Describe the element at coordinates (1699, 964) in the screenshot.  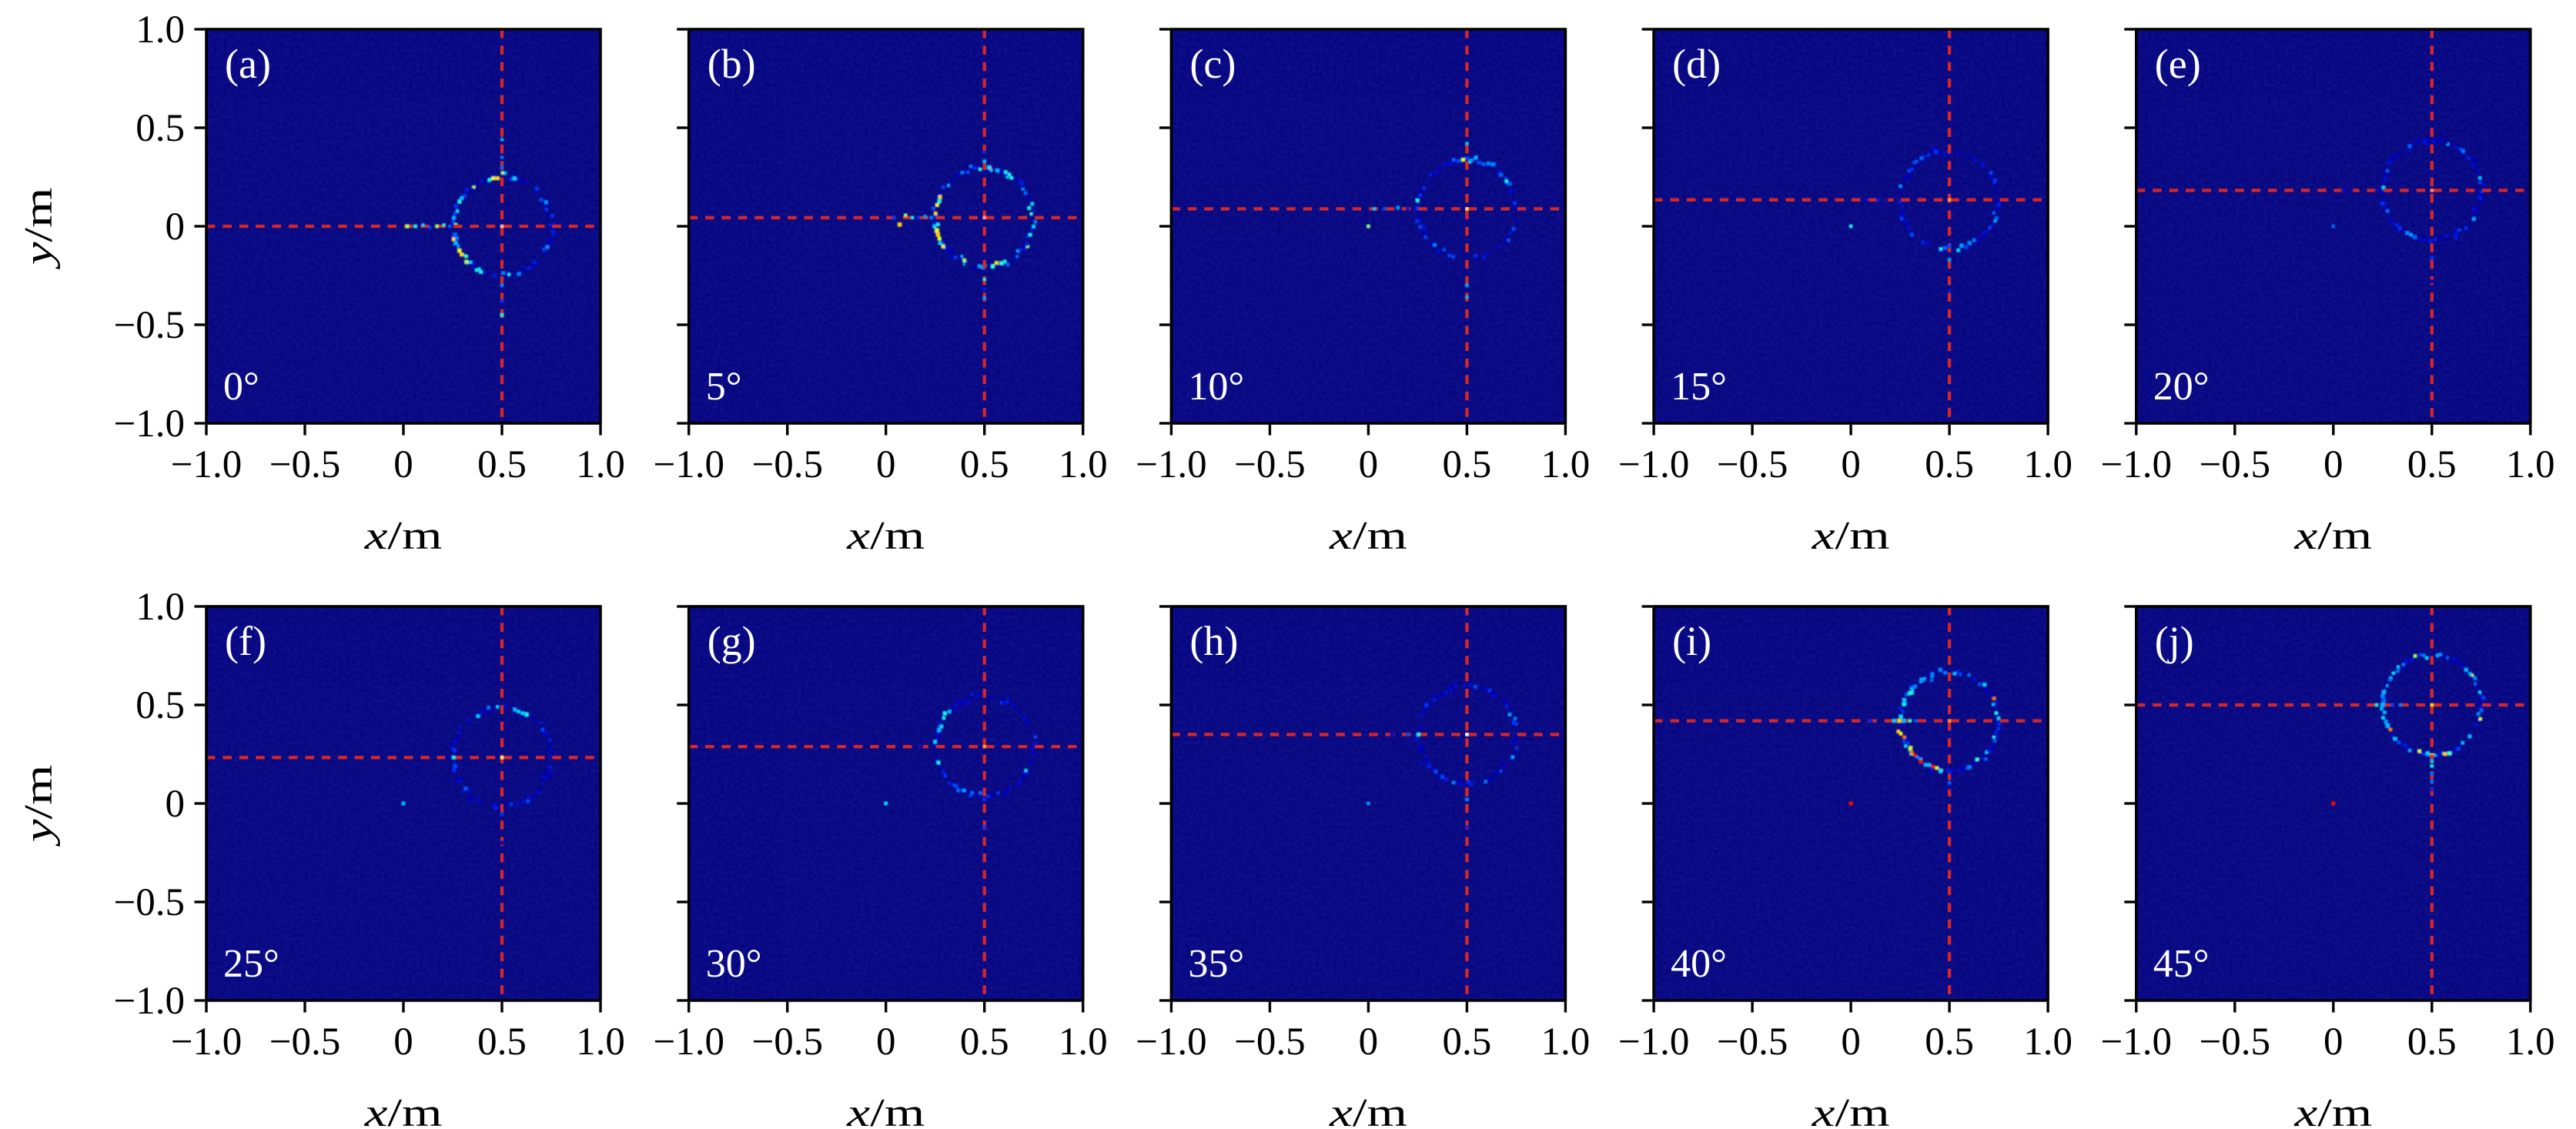
I see `svg-text: 40°` at that location.